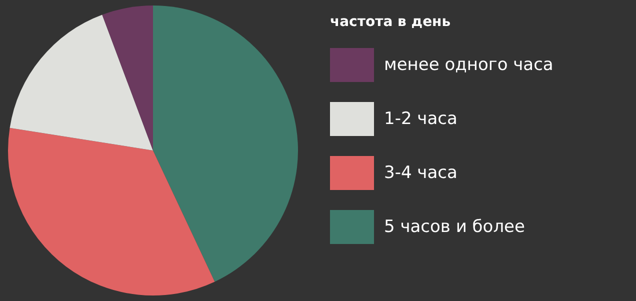  Describe the element at coordinates (421, 119) in the screenshot. I see `legend-label: 1-2 часа` at that location.